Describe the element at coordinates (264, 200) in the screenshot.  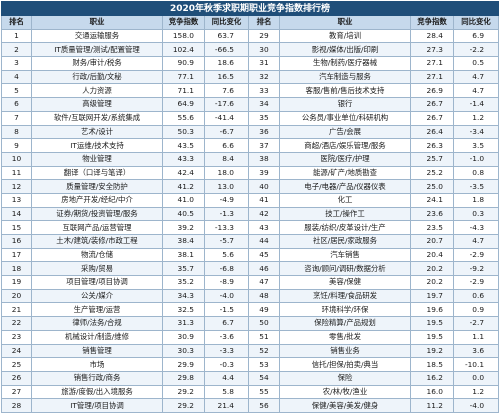
I see `right-rank-cell: 41` at that location.